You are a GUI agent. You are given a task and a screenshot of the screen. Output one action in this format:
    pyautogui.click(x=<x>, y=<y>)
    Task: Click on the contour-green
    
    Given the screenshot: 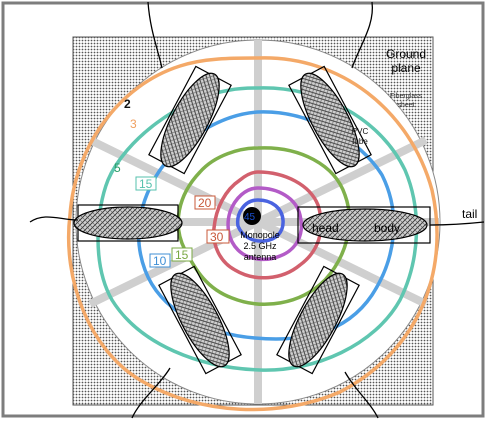 What is the action you would take?
    pyautogui.click(x=264, y=226)
    